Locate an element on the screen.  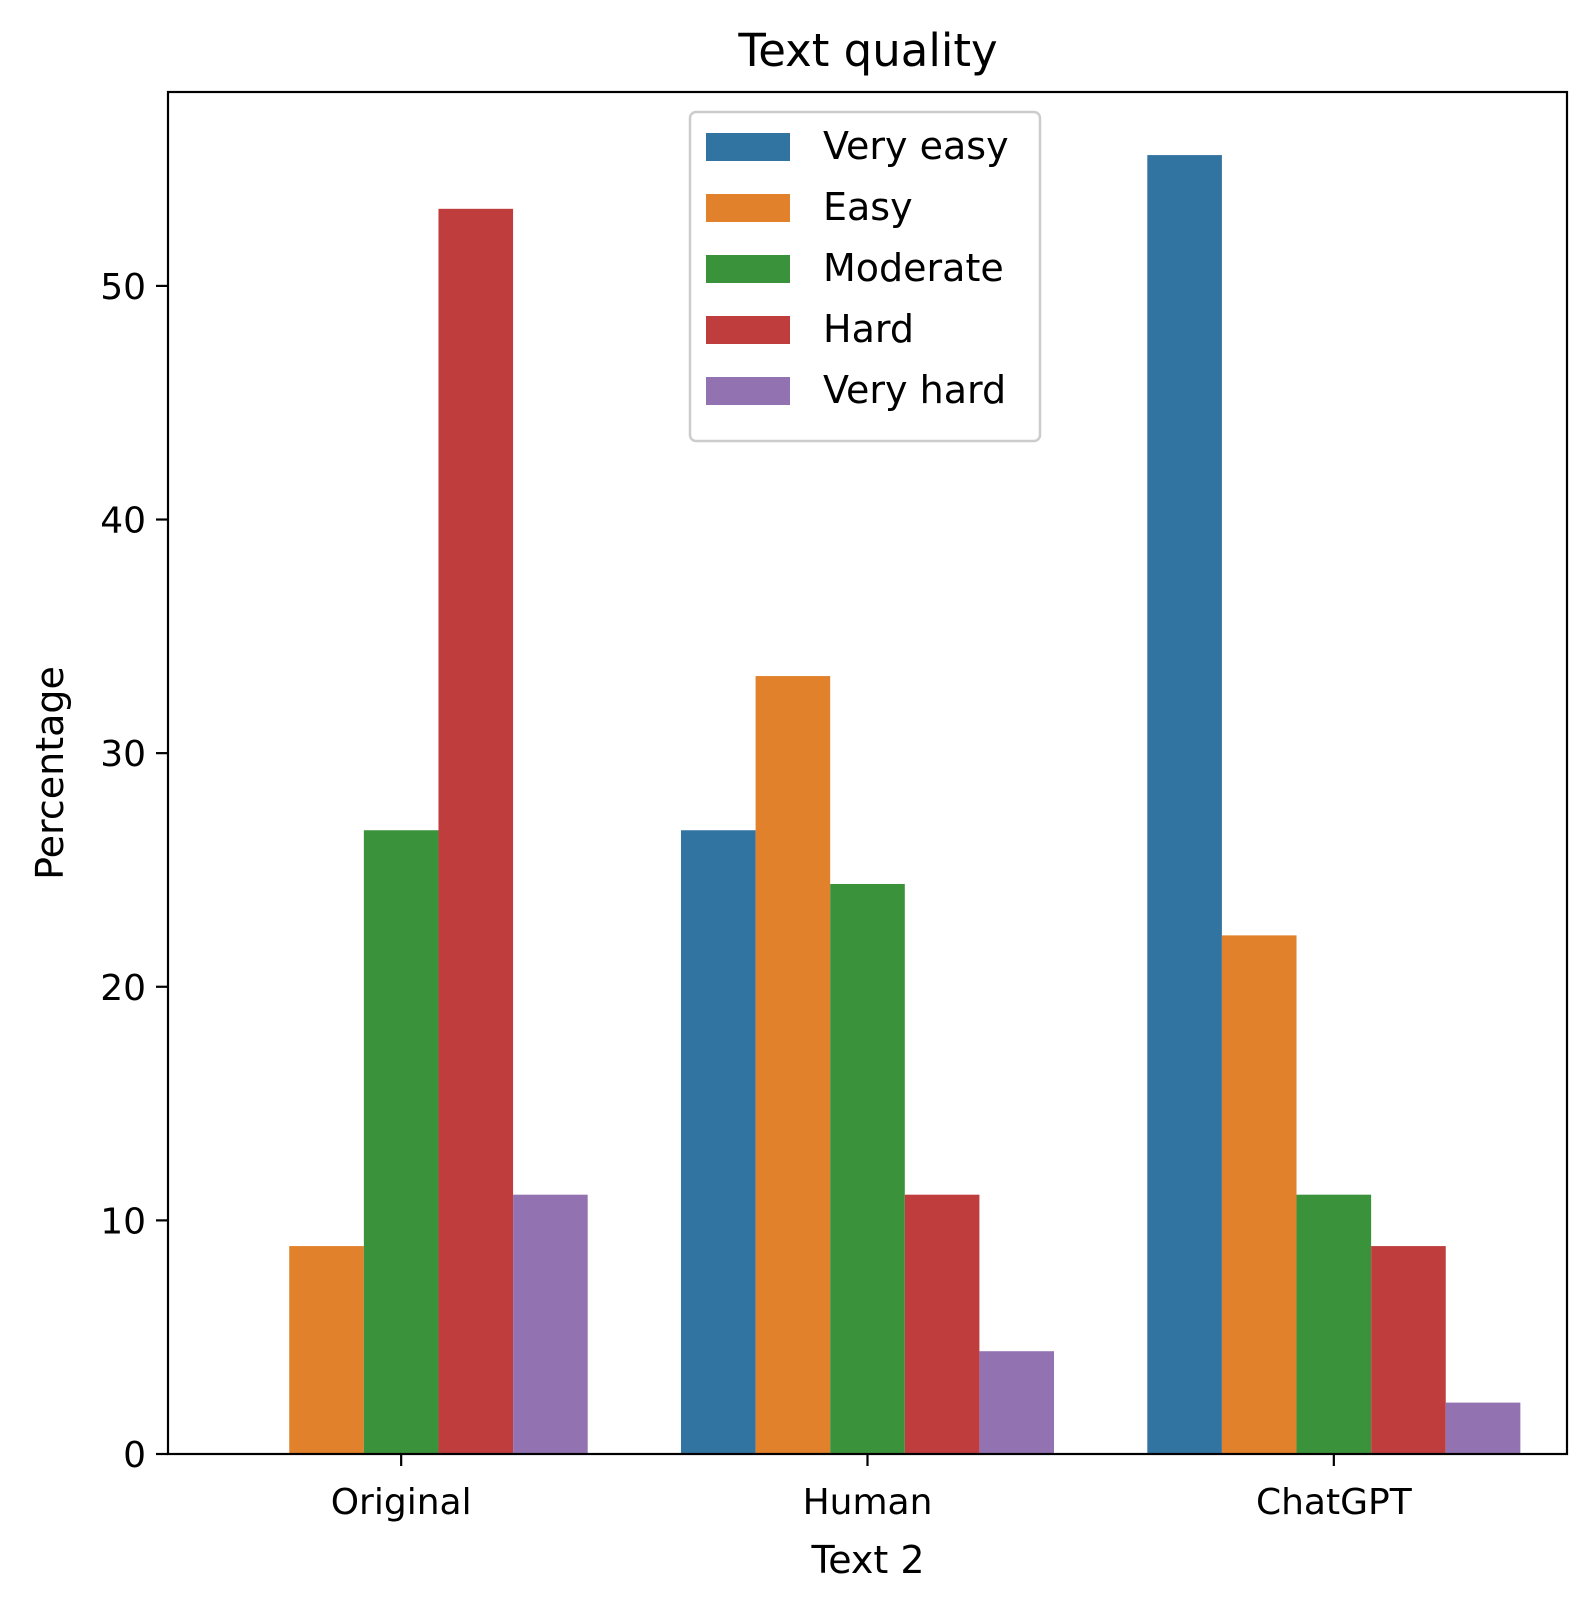
legend-label-hard: Hard is located at coordinates (868, 329).